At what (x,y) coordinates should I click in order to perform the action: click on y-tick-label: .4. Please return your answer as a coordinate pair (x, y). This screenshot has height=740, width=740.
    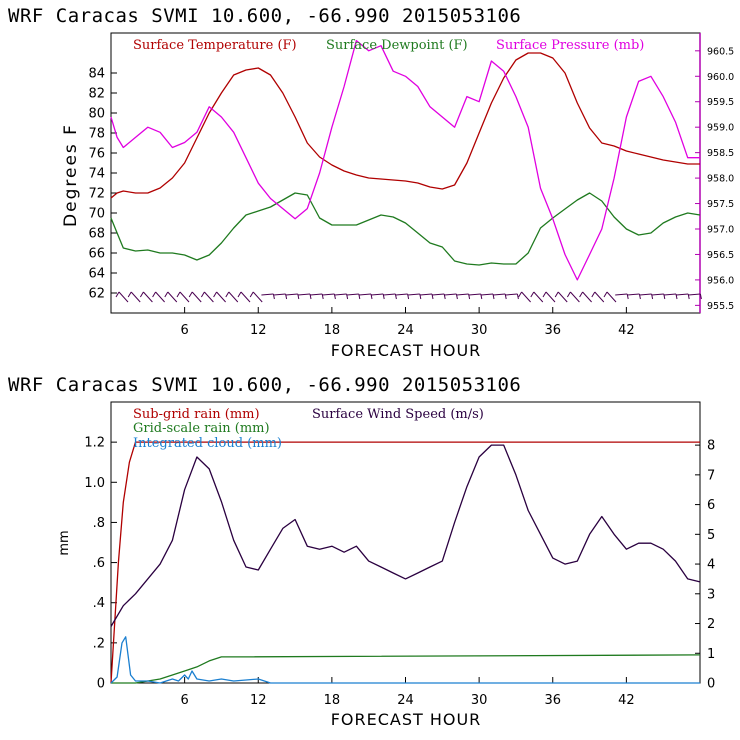
    Looking at the image, I should click on (99, 603).